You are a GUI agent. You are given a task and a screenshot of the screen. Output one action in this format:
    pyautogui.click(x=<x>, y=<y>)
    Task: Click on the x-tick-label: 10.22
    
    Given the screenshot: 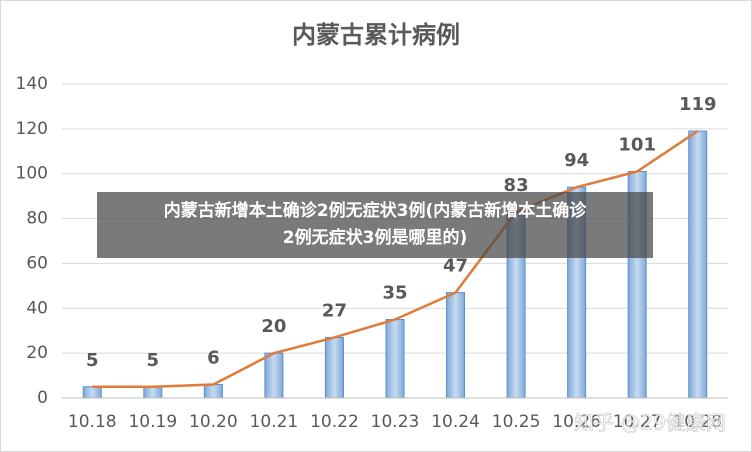 What is the action you would take?
    pyautogui.click(x=334, y=422)
    